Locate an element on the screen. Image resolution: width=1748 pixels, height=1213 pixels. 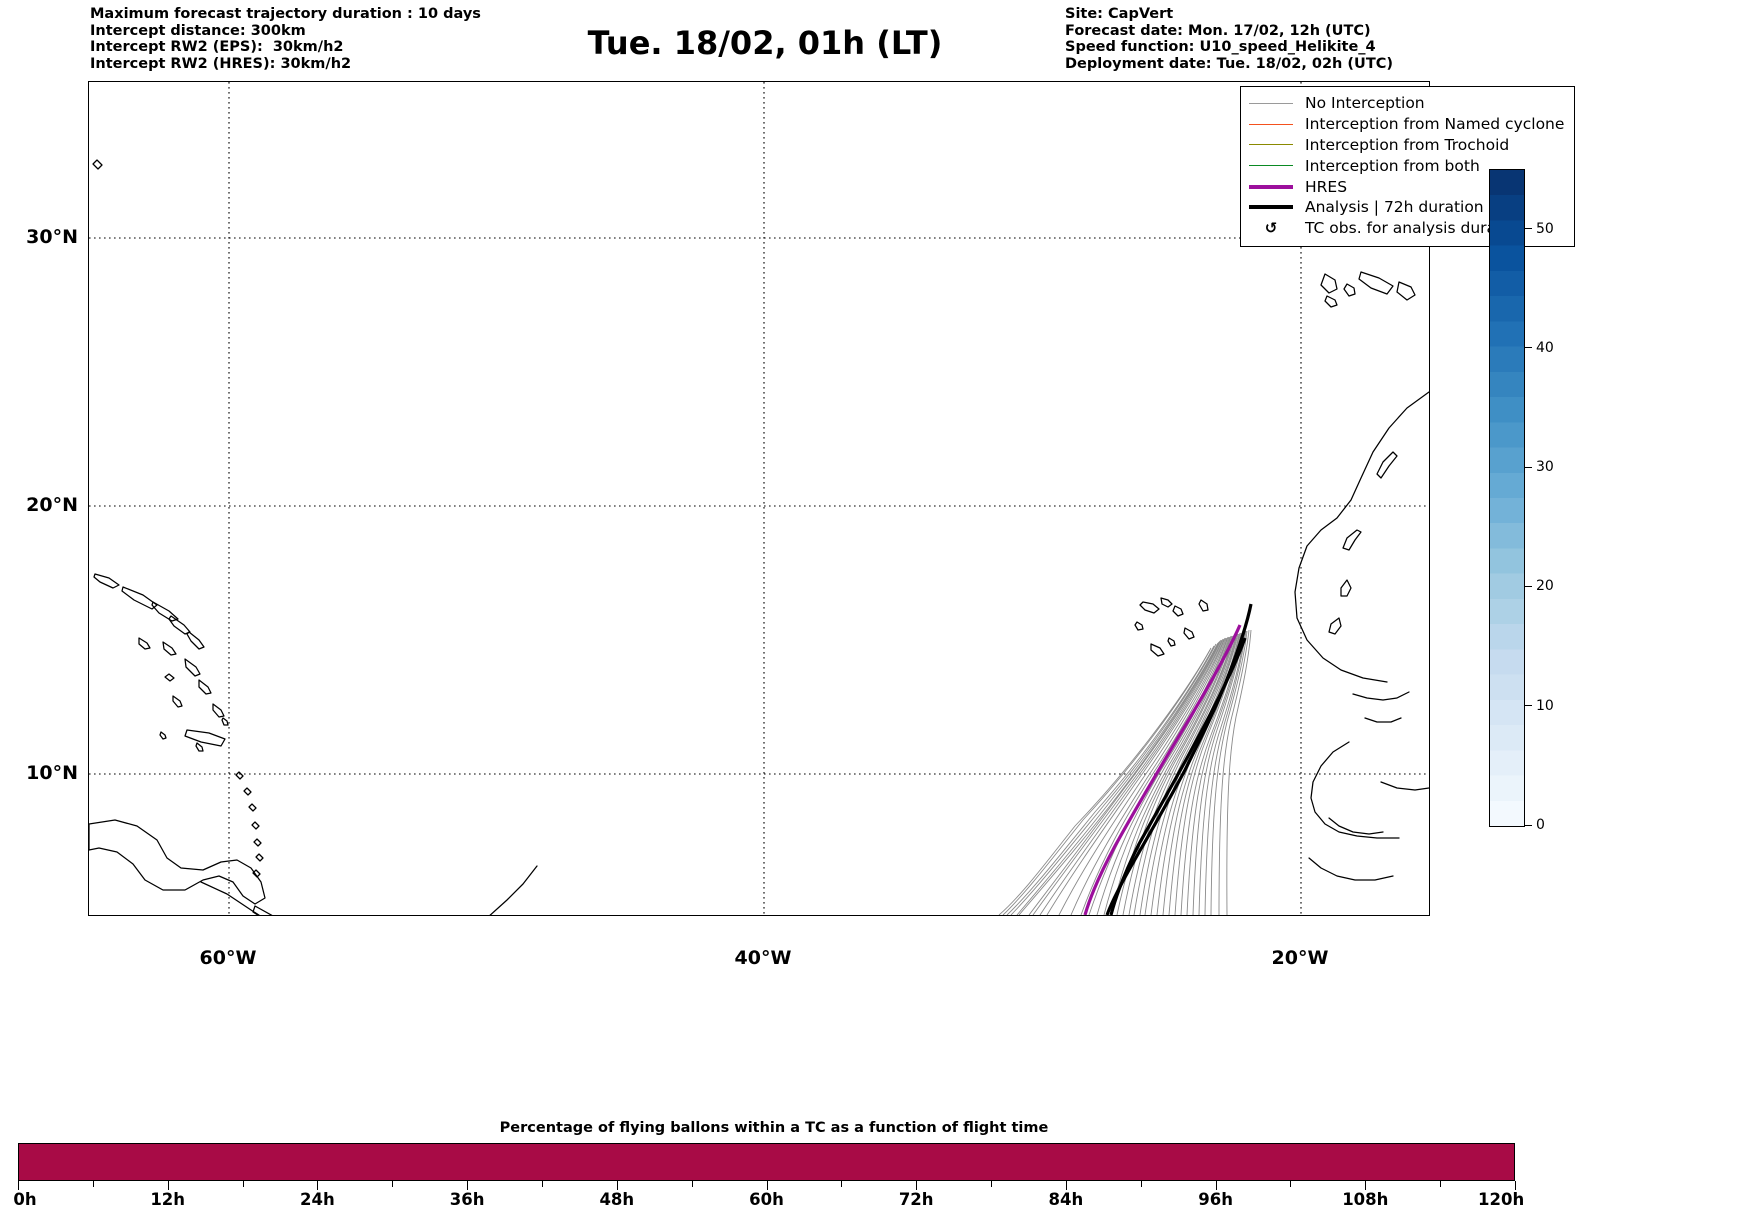
progress-bar-fill is located at coordinates (766, 1162).